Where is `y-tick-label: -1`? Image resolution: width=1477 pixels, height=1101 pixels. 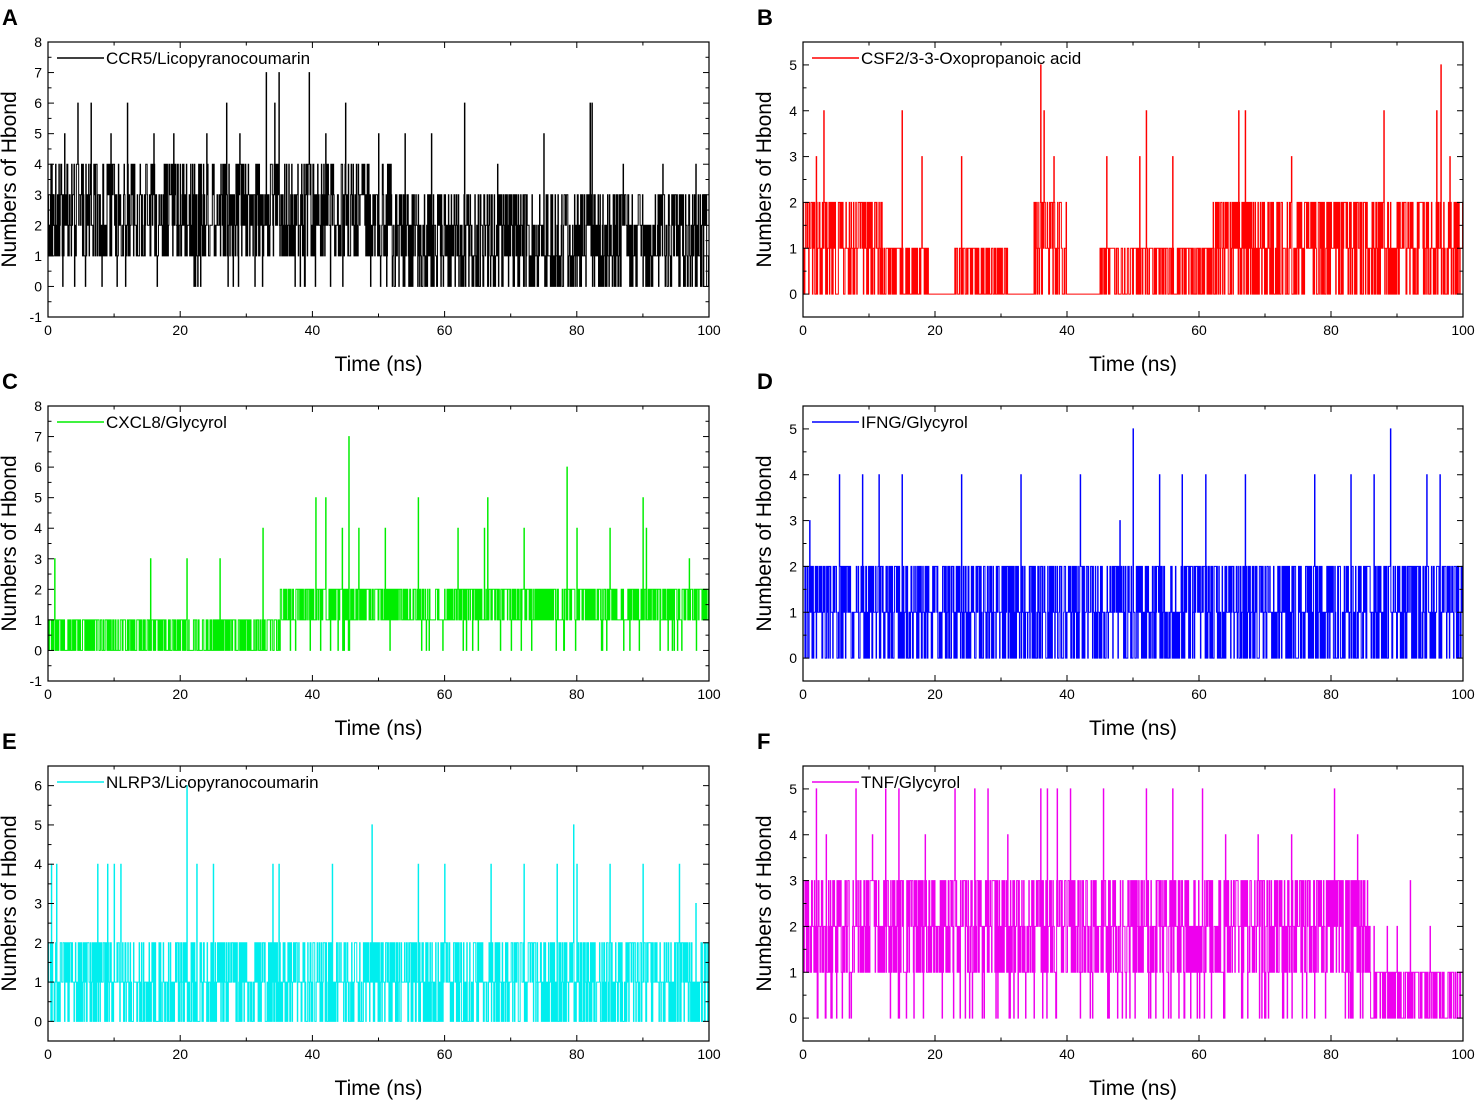 y-tick-label: -1 is located at coordinates (36, 317).